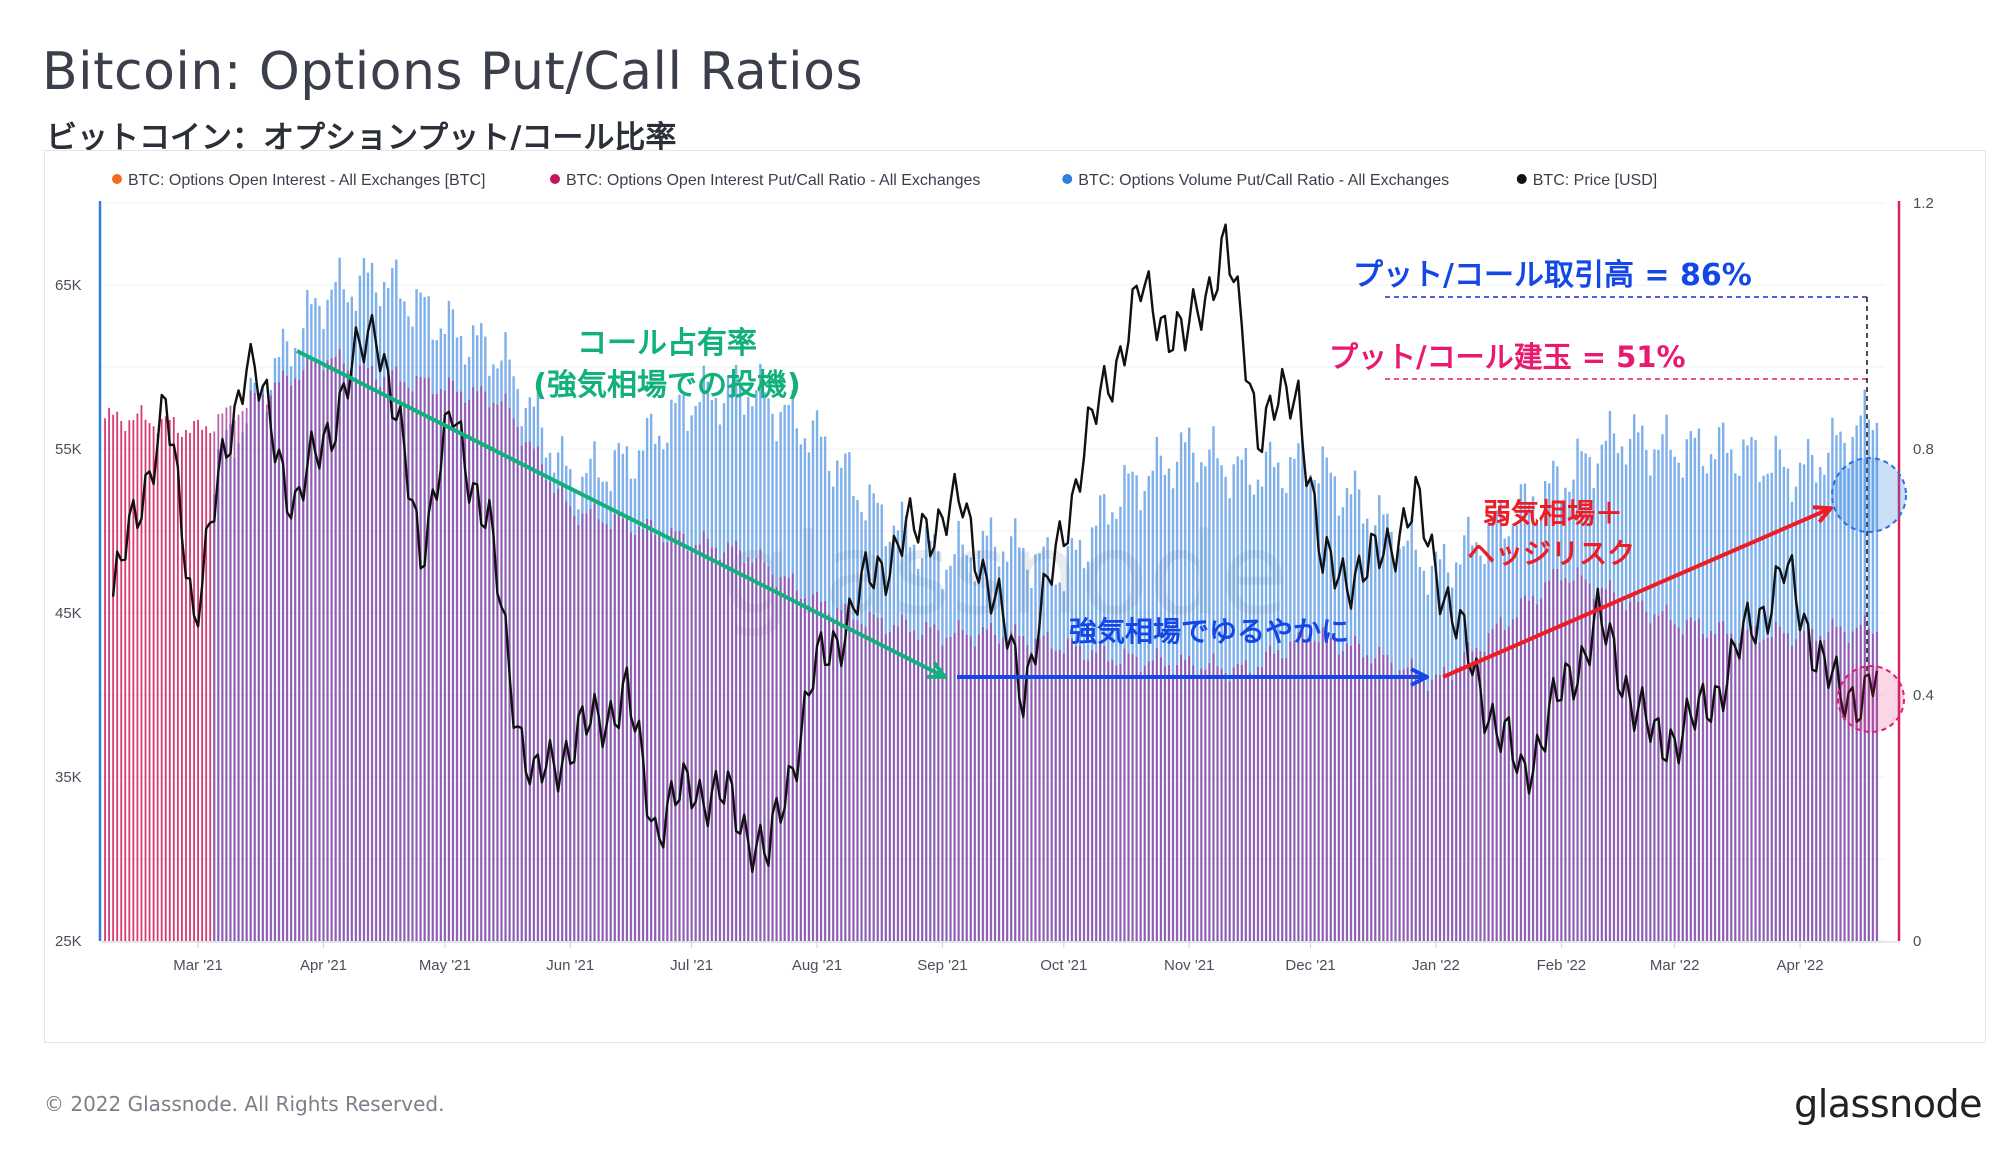  I want to click on x-tick-0: Mar '21, so click(198, 965).